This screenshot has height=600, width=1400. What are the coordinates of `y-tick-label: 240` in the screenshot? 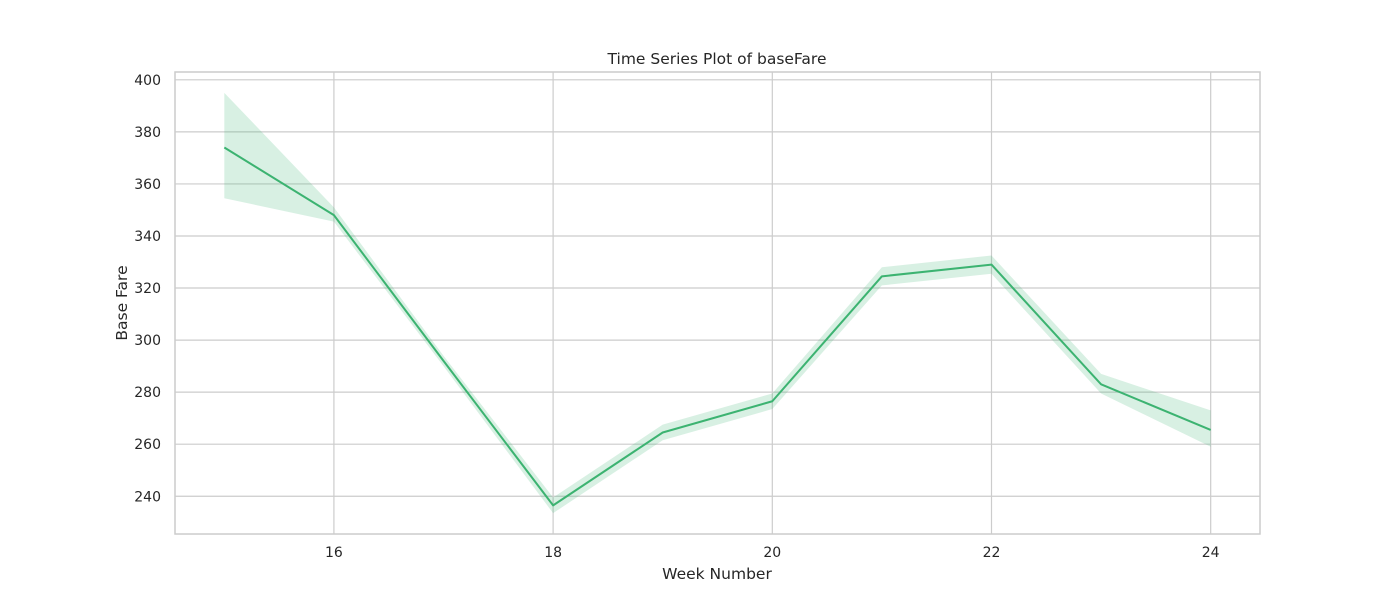 It's located at (147, 497).